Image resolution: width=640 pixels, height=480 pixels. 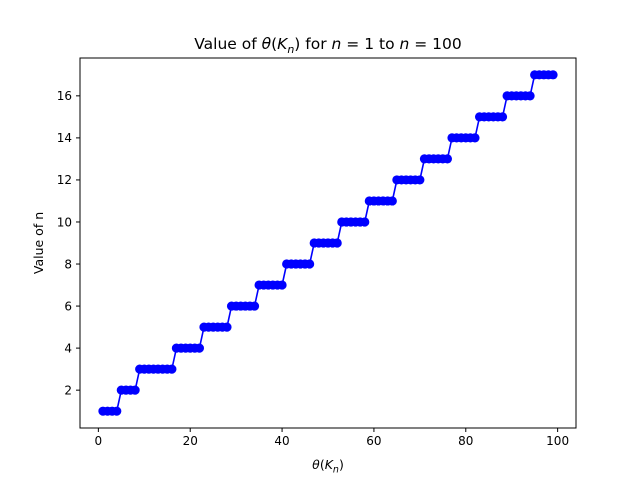 What do you see at coordinates (281, 441) in the screenshot?
I see `x-tick-label: 40` at bounding box center [281, 441].